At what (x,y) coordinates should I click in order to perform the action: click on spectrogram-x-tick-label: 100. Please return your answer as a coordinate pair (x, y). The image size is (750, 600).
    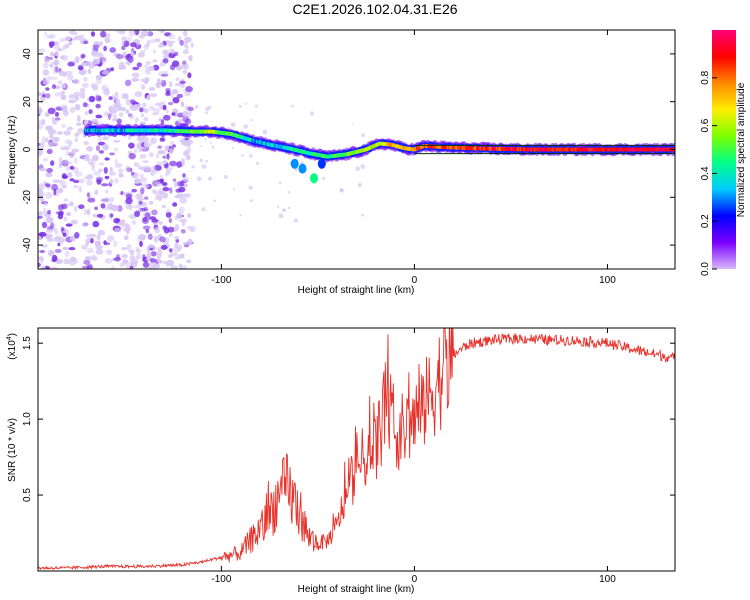
    Looking at the image, I should click on (607, 280).